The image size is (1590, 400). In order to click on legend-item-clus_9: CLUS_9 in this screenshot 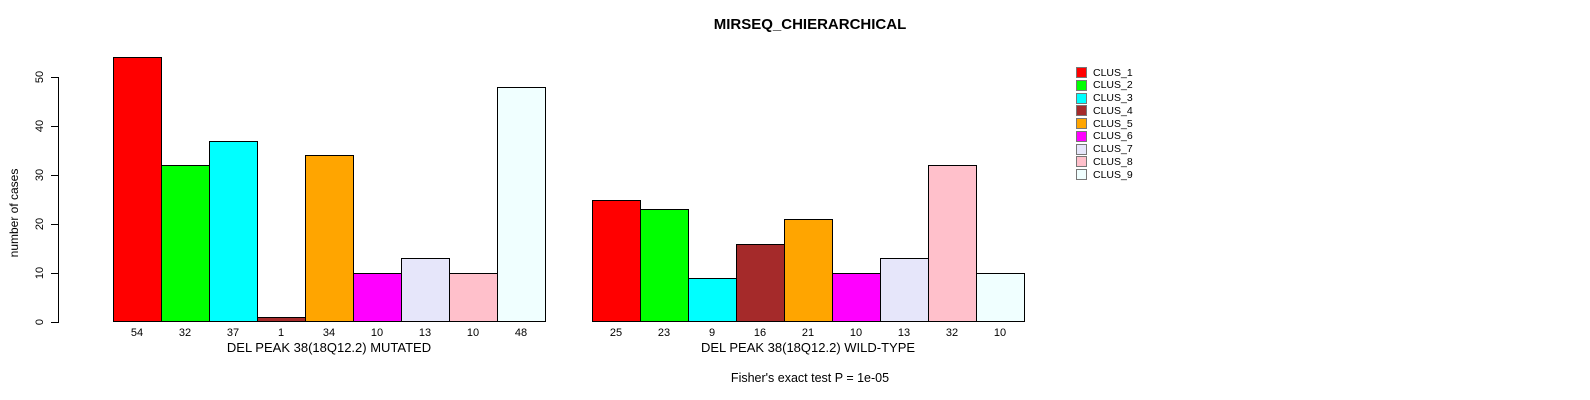, I will do `click(1104, 174)`.